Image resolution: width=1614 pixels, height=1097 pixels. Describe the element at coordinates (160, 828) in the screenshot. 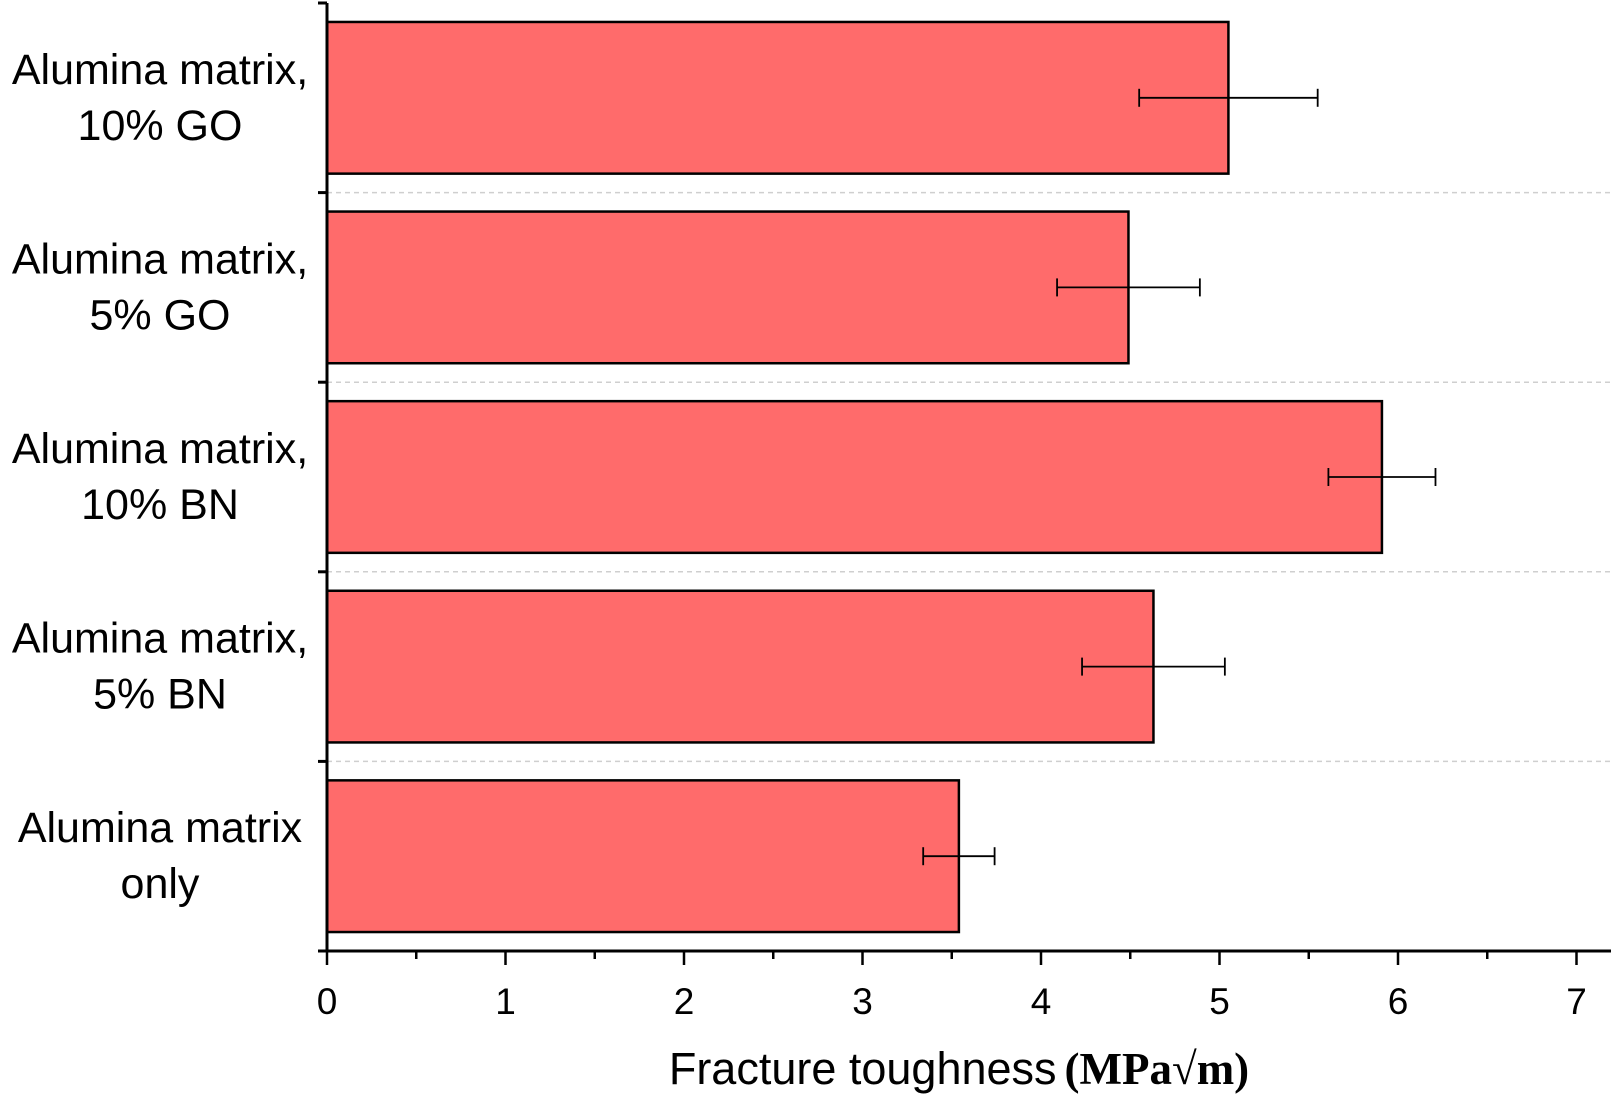

I see `category-label: Alumina matrix` at that location.